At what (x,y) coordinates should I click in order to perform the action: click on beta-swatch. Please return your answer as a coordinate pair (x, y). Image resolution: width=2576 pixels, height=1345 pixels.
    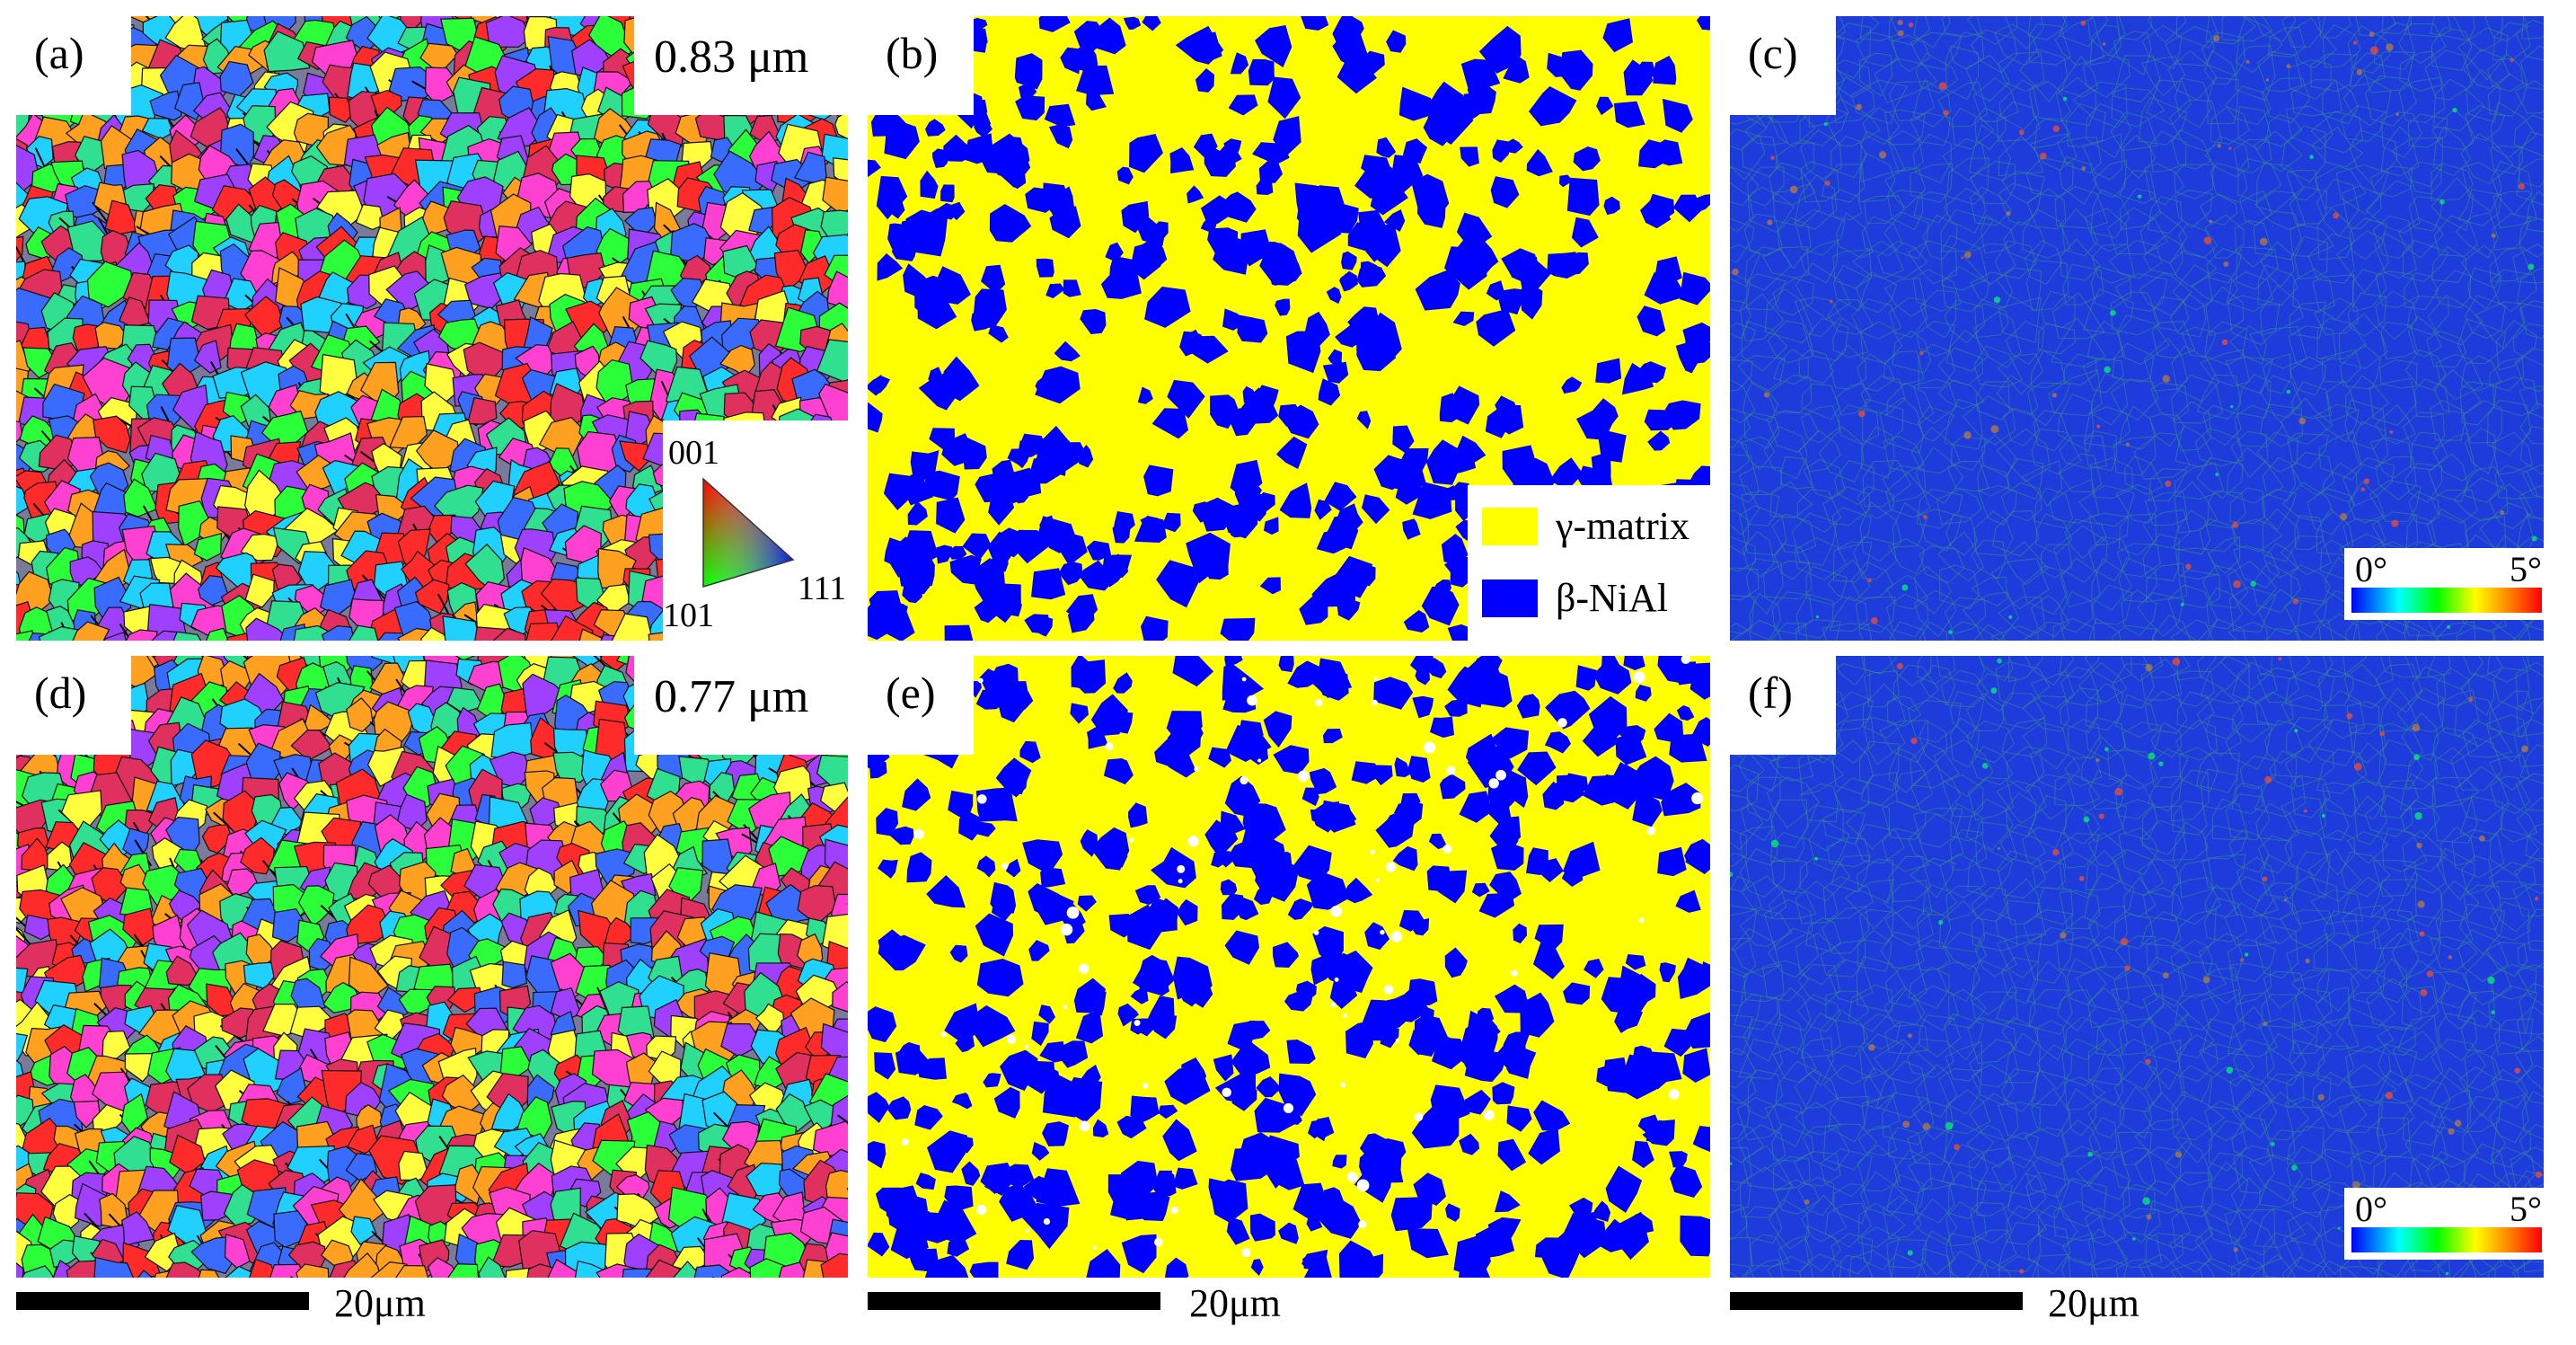
    Looking at the image, I should click on (1510, 598).